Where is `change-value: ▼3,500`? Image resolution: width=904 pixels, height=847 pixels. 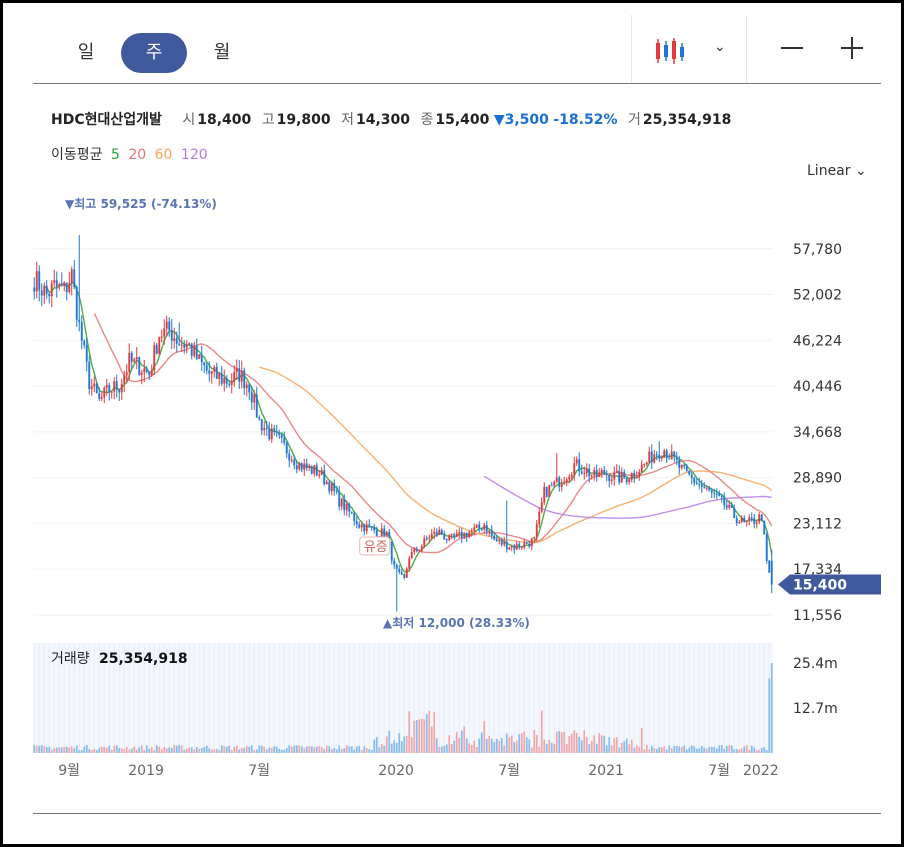 change-value: ▼3,500 is located at coordinates (521, 120).